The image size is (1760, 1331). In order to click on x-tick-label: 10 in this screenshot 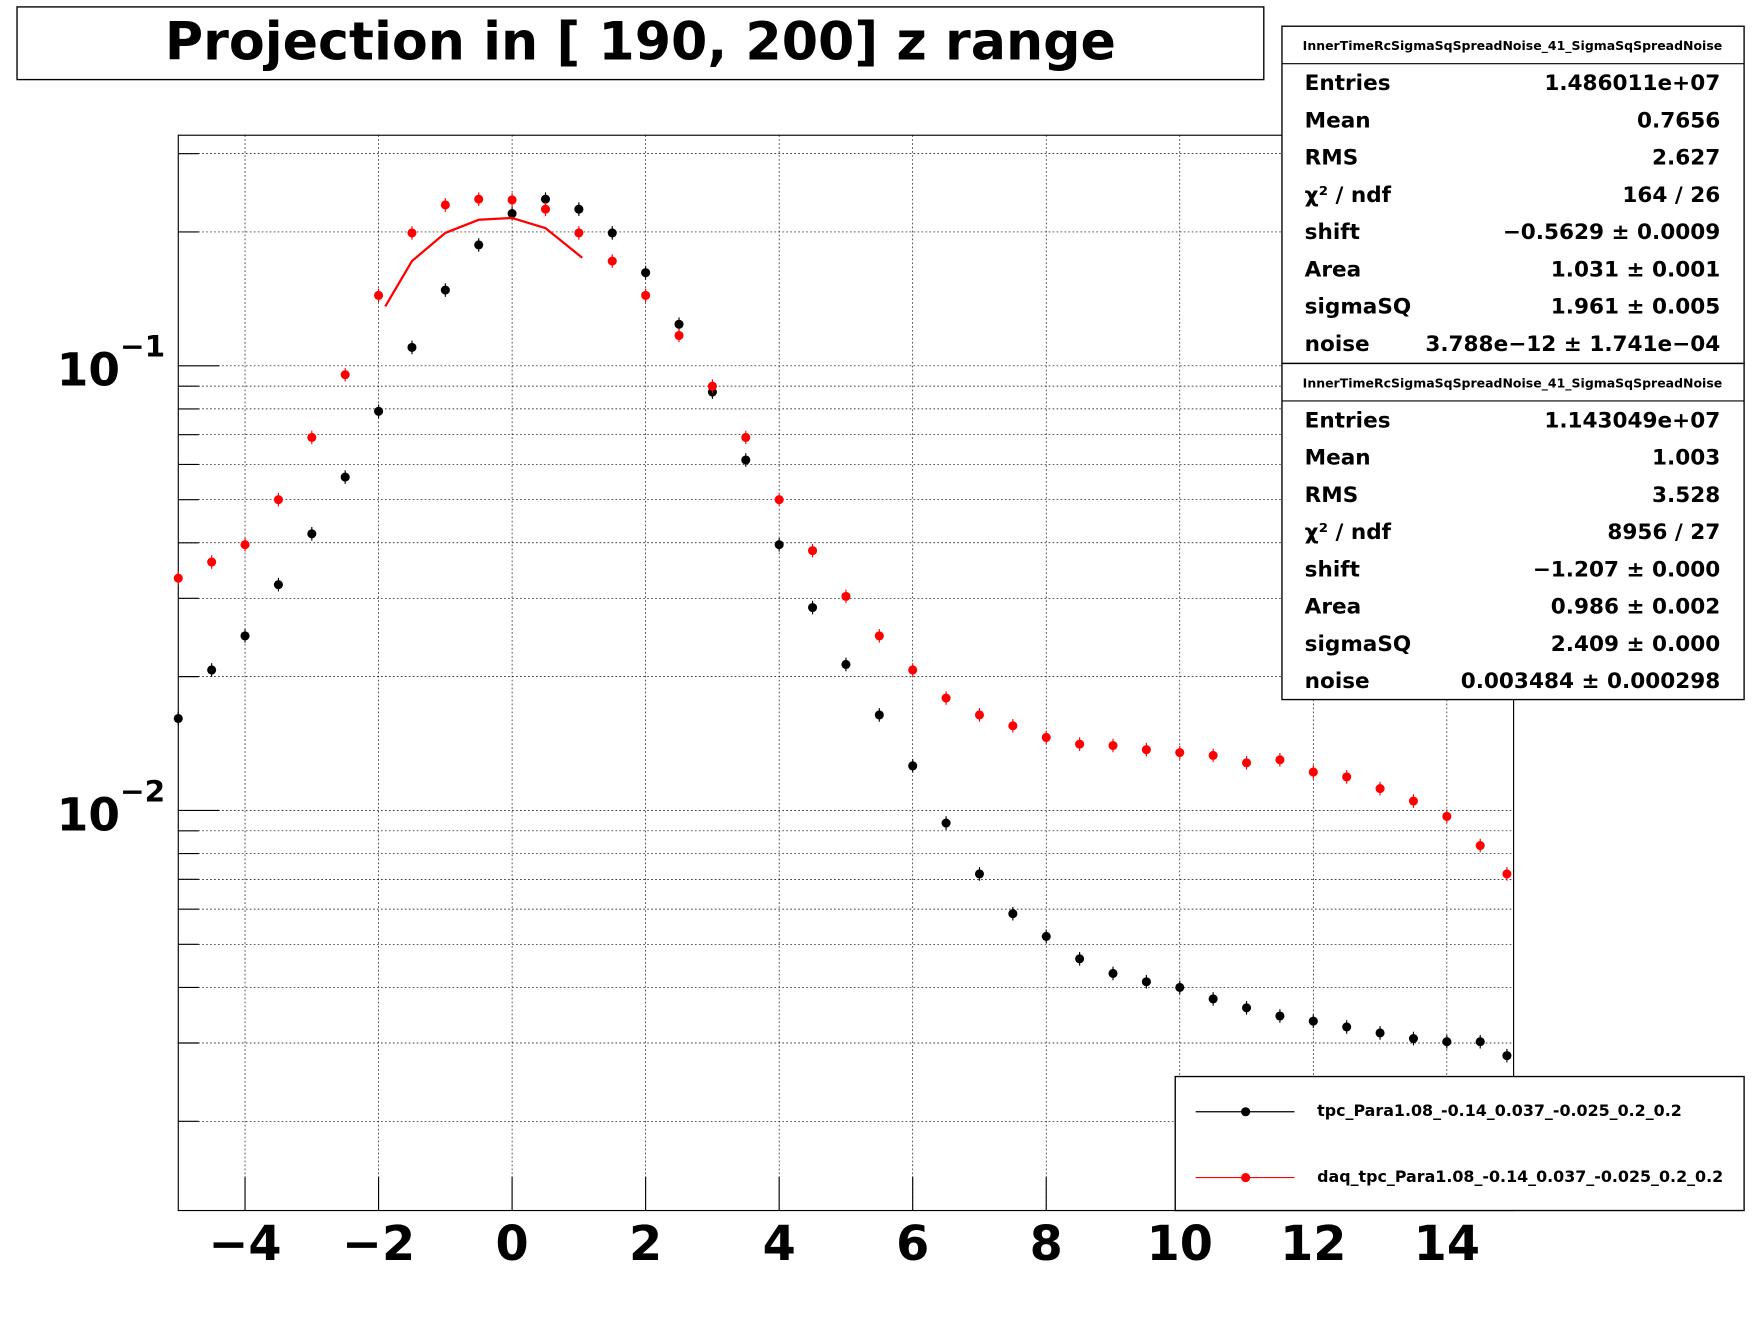, I will do `click(1180, 1244)`.